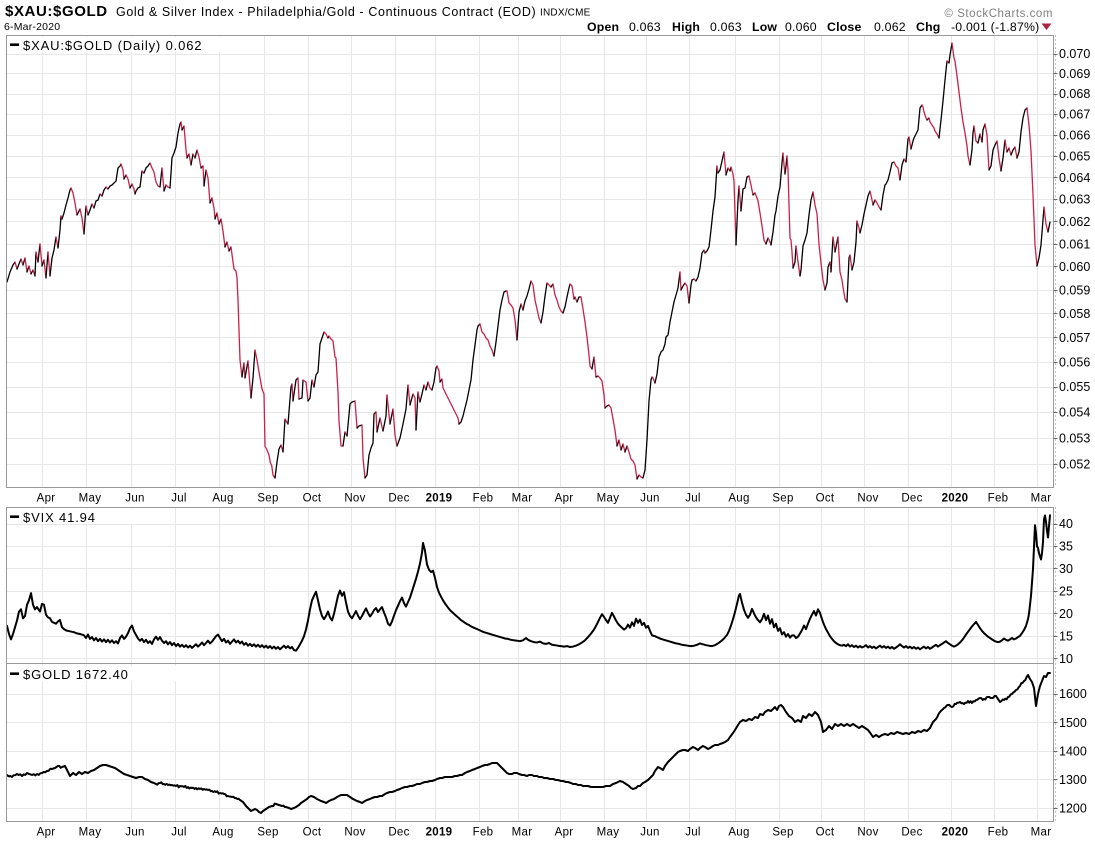 This screenshot has height=848, width=1095. What do you see at coordinates (1074, 157) in the screenshot?
I see `svg-text: 0.065` at bounding box center [1074, 157].